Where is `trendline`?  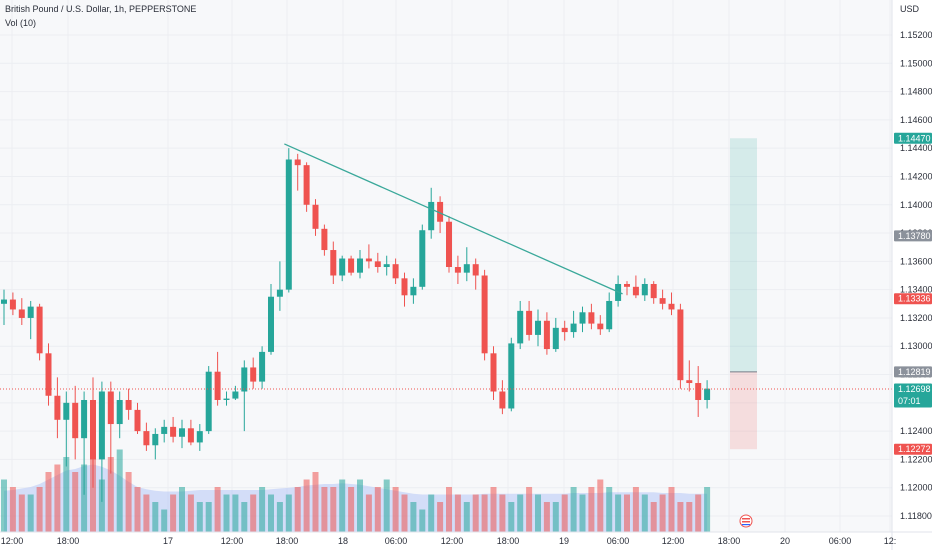
trendline is located at coordinates (453, 219).